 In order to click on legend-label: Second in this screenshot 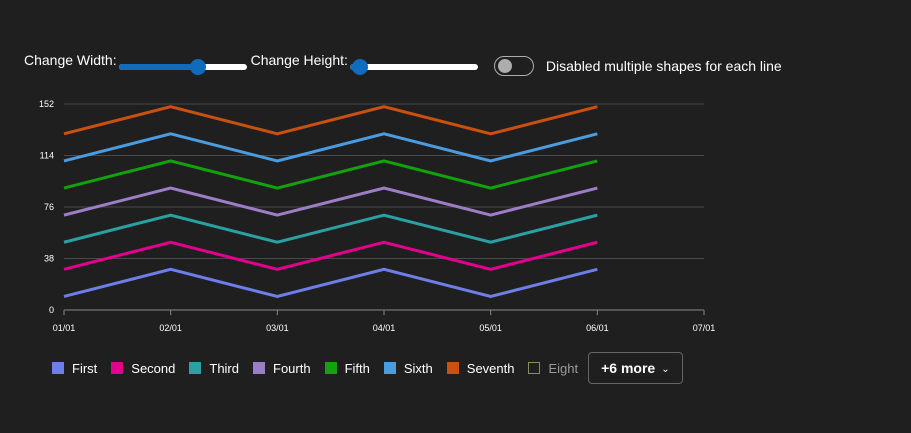, I will do `click(153, 368)`.